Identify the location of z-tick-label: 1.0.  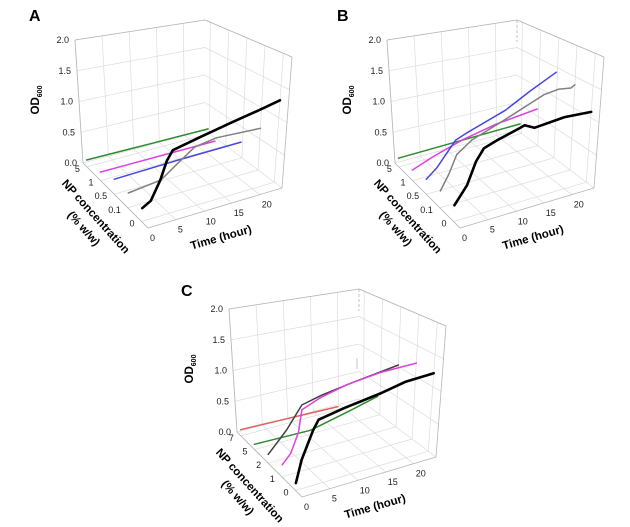
(378, 102).